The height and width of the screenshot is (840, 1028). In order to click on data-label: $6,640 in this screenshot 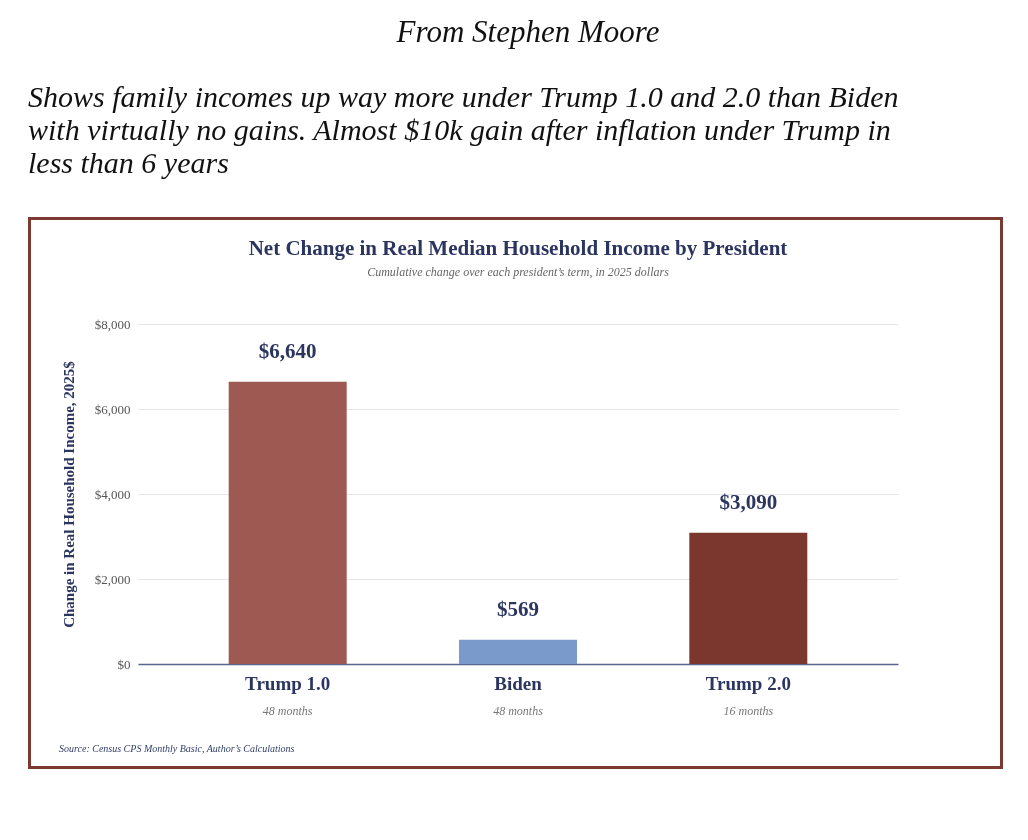, I will do `click(287, 350)`.